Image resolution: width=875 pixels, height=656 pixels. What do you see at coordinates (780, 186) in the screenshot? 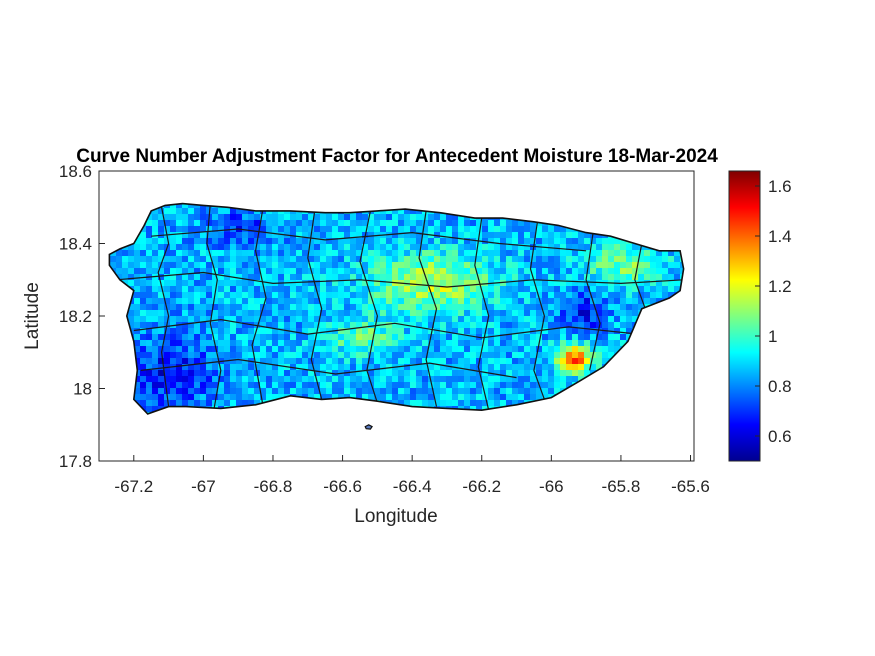
I see `colorbar-tick-label: 1.6` at bounding box center [780, 186].